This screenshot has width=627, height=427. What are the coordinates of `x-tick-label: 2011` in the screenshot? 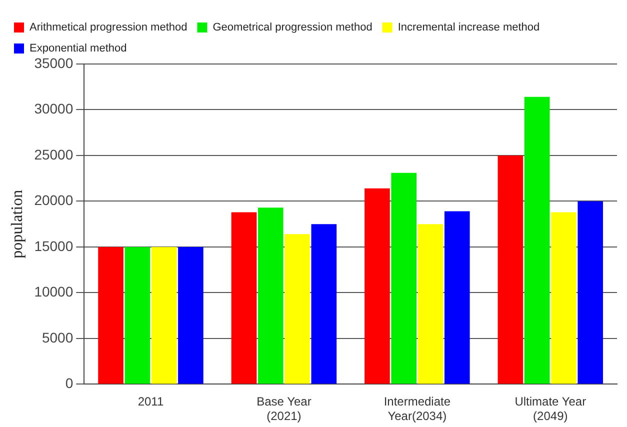 It's located at (151, 401).